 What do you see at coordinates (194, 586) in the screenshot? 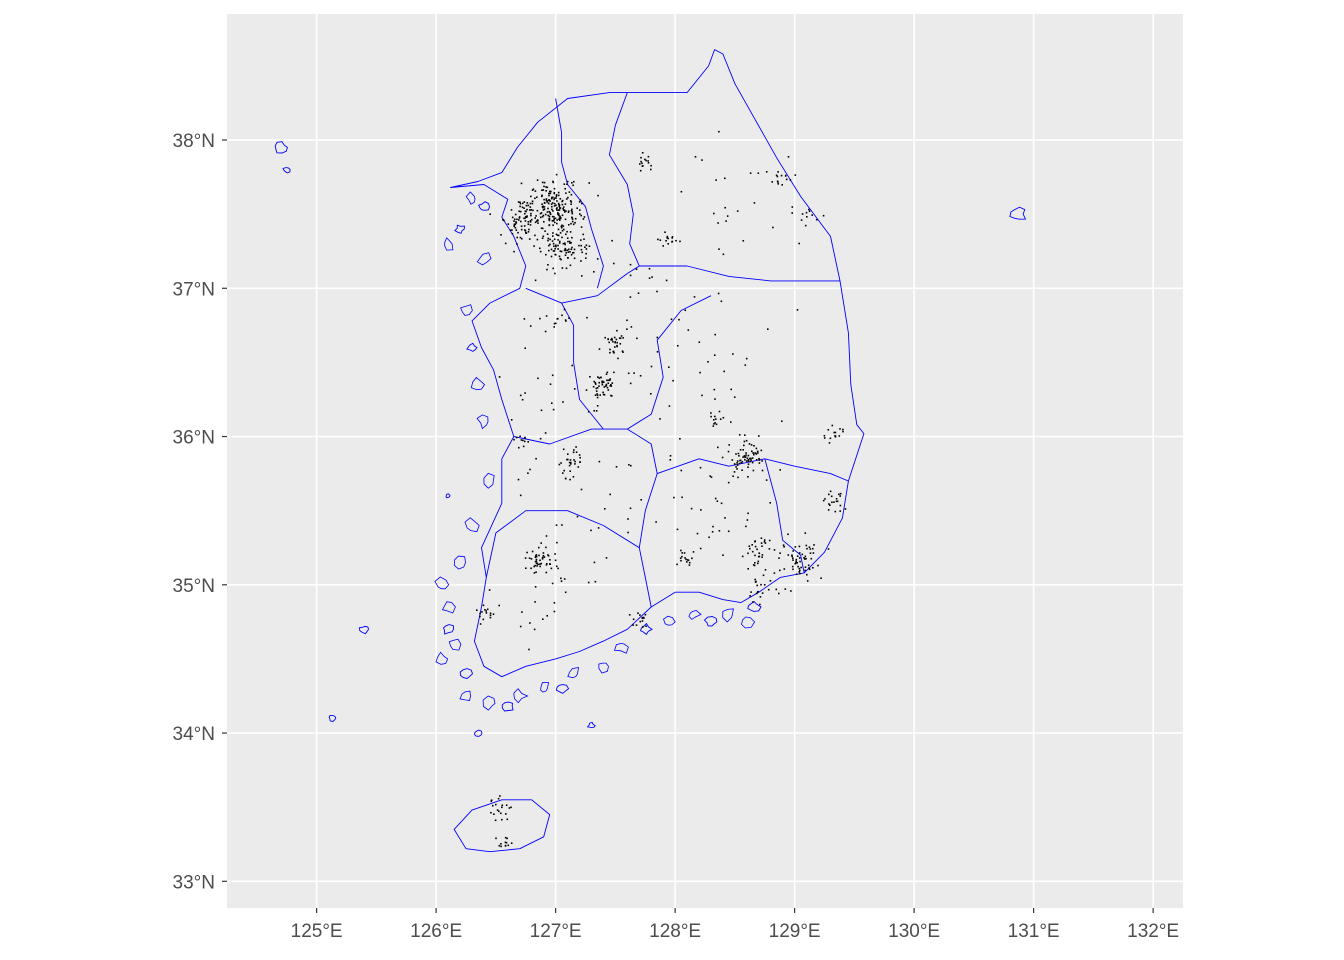
I see `y-tick-label: 35°N` at bounding box center [194, 586].